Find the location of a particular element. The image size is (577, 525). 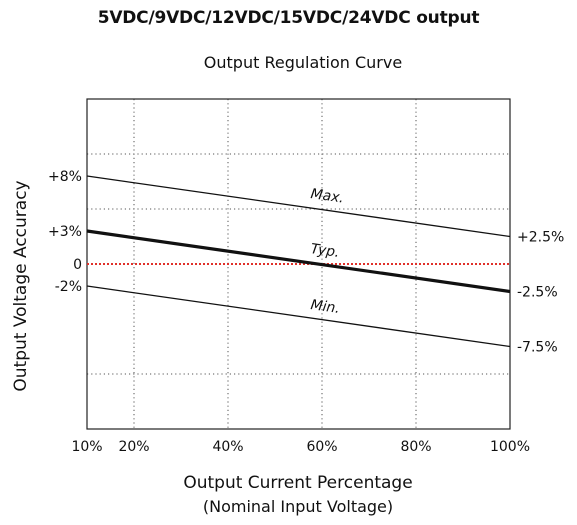

series-line-max is located at coordinates (298, 206).